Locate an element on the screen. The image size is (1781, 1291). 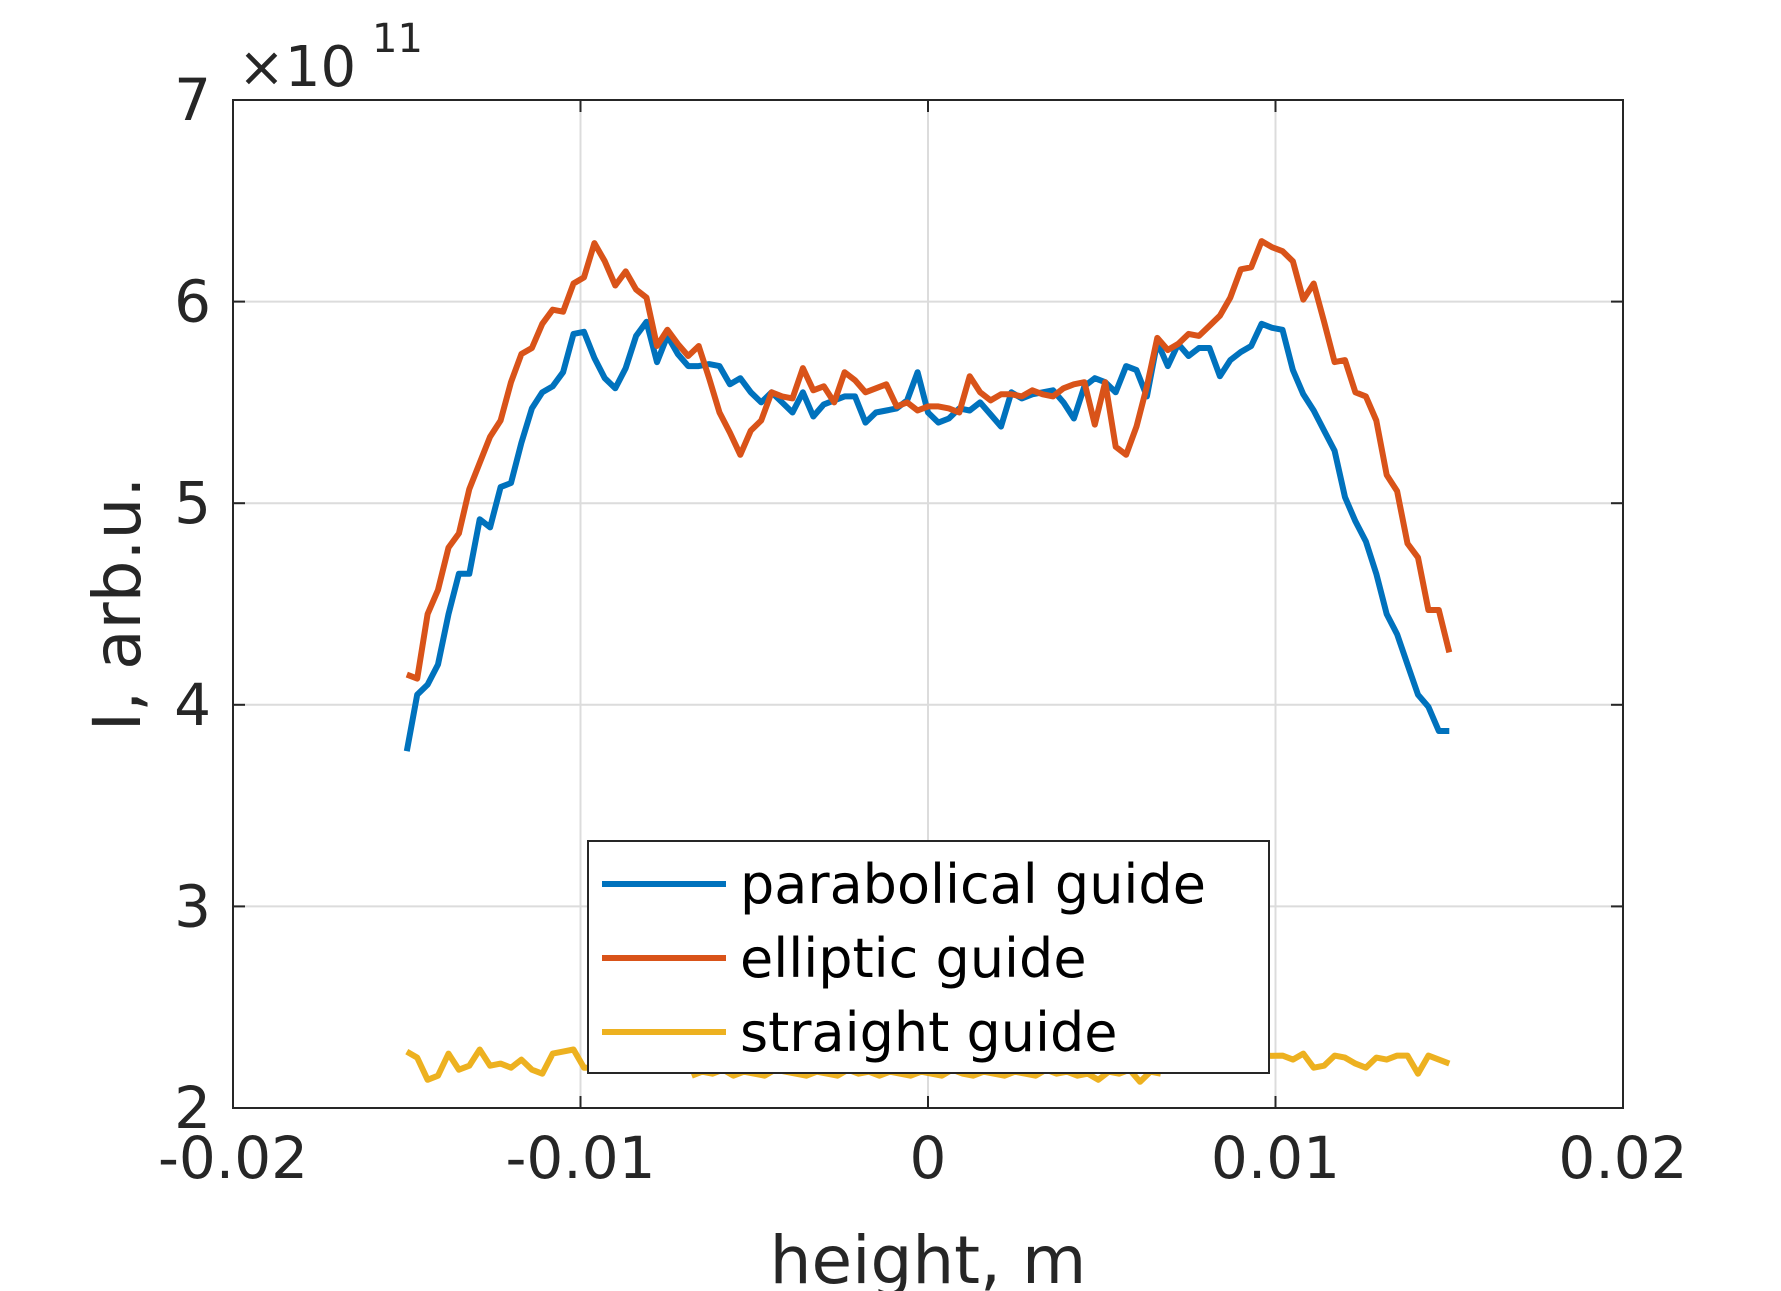
x-tick-label: -0.01 is located at coordinates (580, 1158).